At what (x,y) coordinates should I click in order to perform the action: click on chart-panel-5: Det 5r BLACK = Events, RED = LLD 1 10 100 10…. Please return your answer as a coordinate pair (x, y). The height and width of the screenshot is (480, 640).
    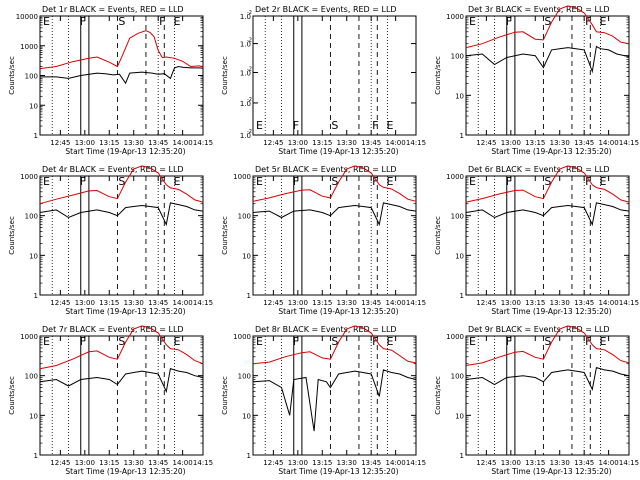
    Looking at the image, I should click on (323, 240).